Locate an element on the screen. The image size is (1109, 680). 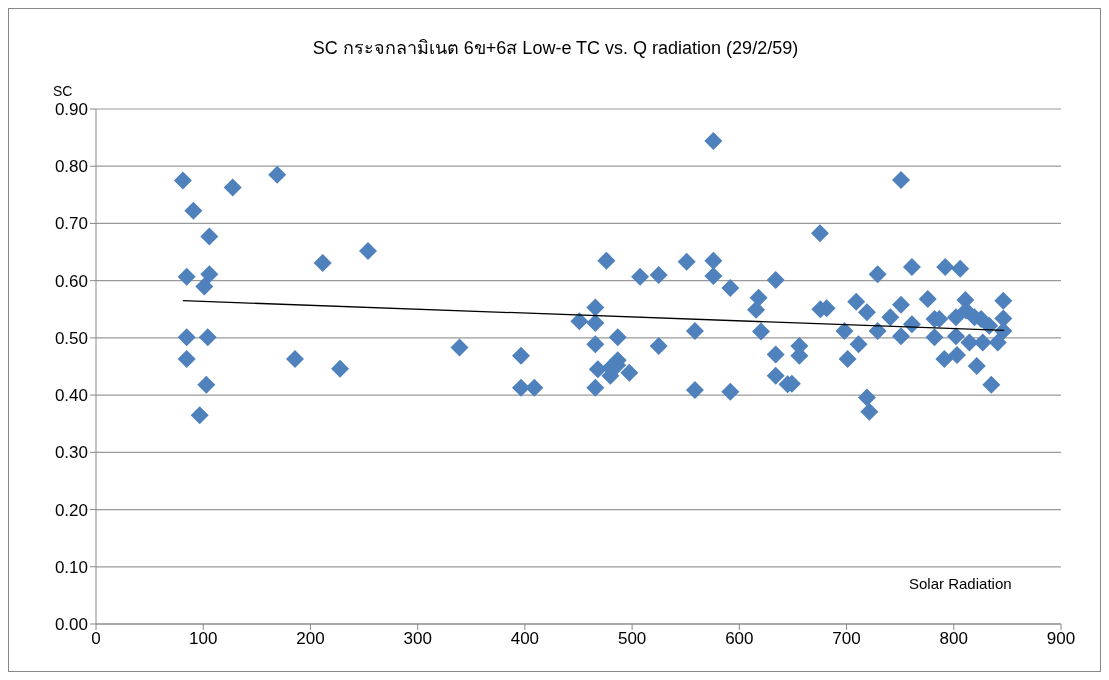
y-tick-label: 0.30 is located at coordinates (71, 453).